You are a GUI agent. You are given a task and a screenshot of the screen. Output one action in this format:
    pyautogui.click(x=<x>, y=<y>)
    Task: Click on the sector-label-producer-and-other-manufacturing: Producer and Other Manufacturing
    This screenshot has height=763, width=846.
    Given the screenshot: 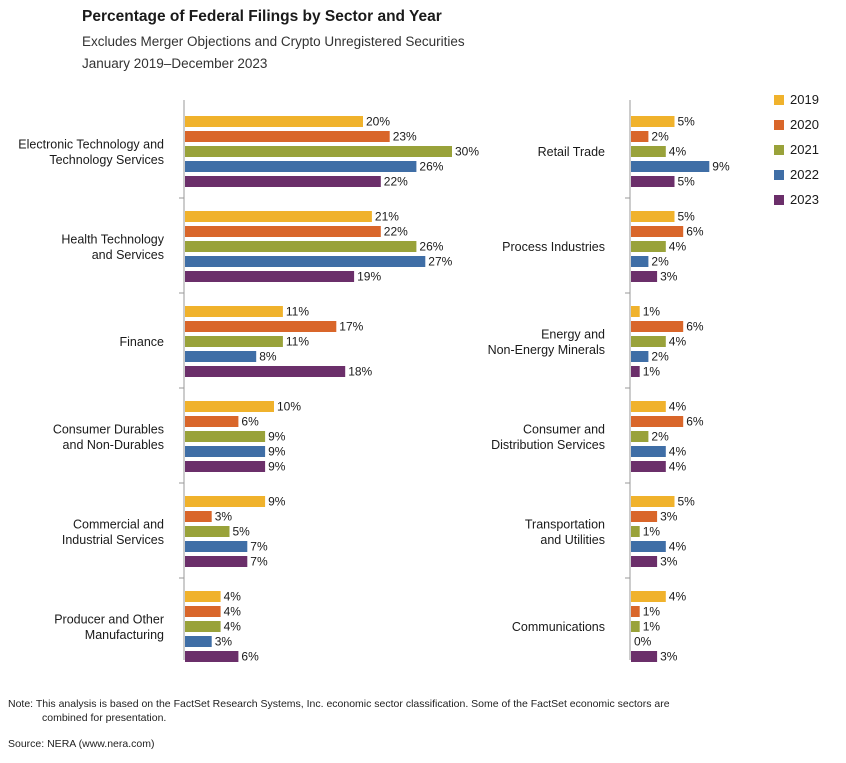 What is the action you would take?
    pyautogui.click(x=109, y=627)
    